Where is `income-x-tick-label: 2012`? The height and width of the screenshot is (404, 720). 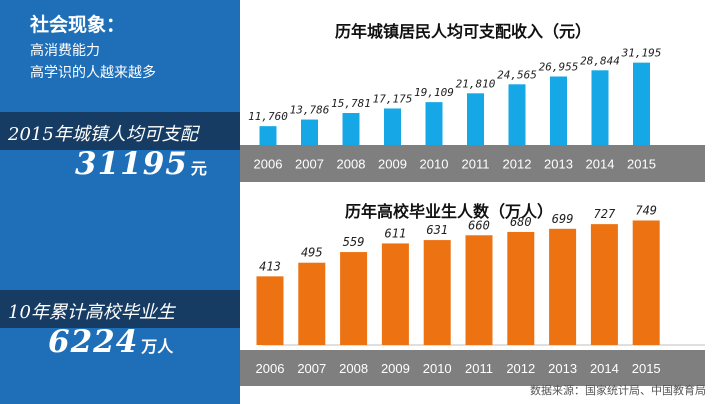 income-x-tick-label: 2012 is located at coordinates (517, 164).